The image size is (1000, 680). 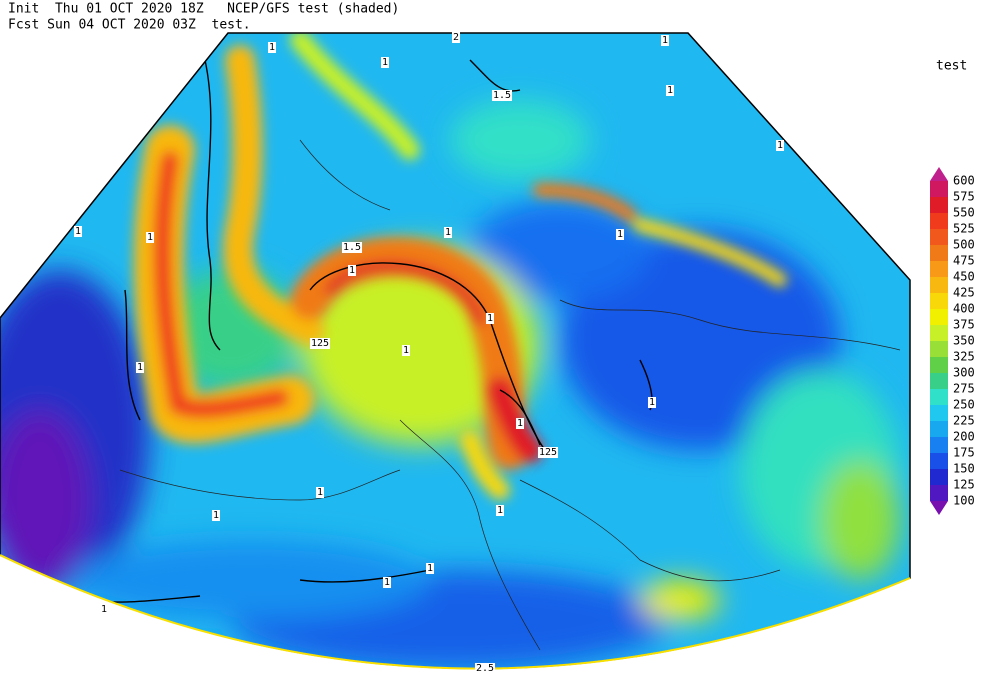 I want to click on legend-title: test, so click(x=951, y=66).